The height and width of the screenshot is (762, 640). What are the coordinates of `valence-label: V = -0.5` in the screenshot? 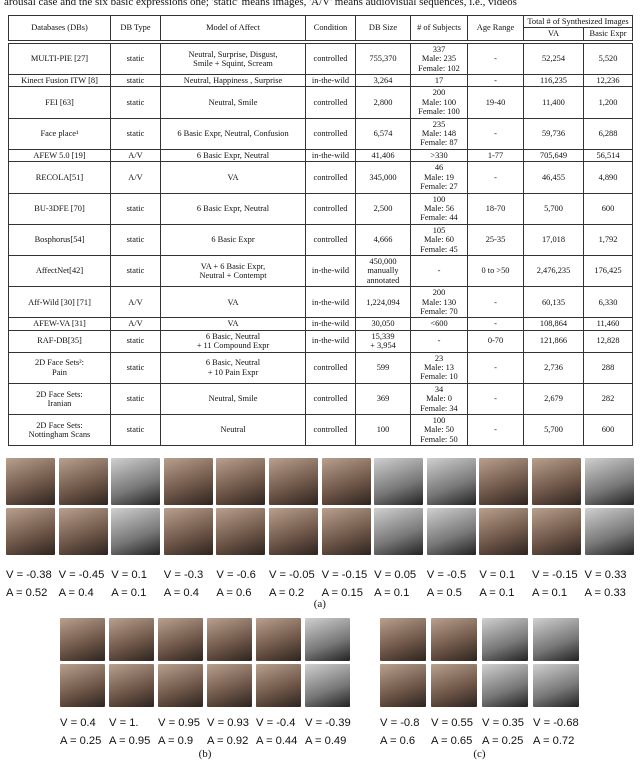 It's located at (446, 575).